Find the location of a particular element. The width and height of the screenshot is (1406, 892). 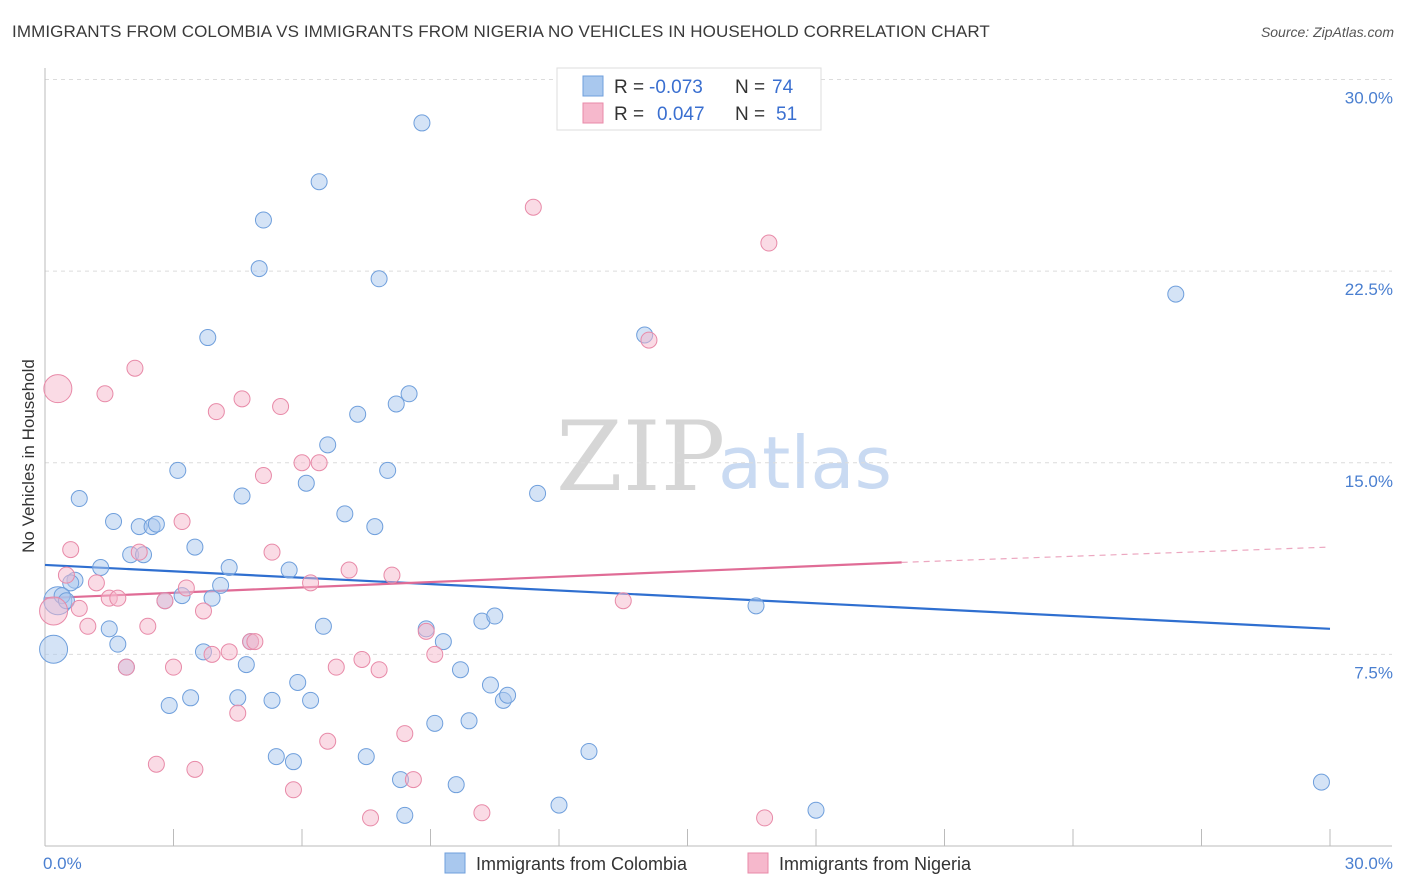

legend-n-label-nigeria: N = is located at coordinates (750, 114).